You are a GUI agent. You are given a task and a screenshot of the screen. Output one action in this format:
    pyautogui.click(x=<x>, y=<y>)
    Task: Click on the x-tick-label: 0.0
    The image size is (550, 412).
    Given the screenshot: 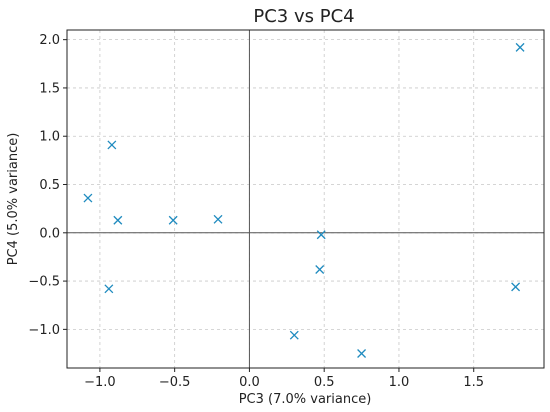 What is the action you would take?
    pyautogui.click(x=249, y=382)
    